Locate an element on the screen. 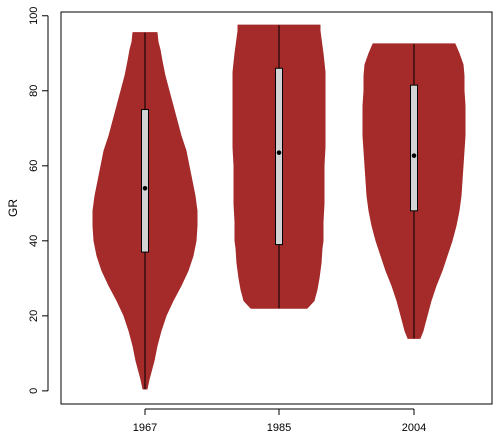  violin-1985 is located at coordinates (279, 166).